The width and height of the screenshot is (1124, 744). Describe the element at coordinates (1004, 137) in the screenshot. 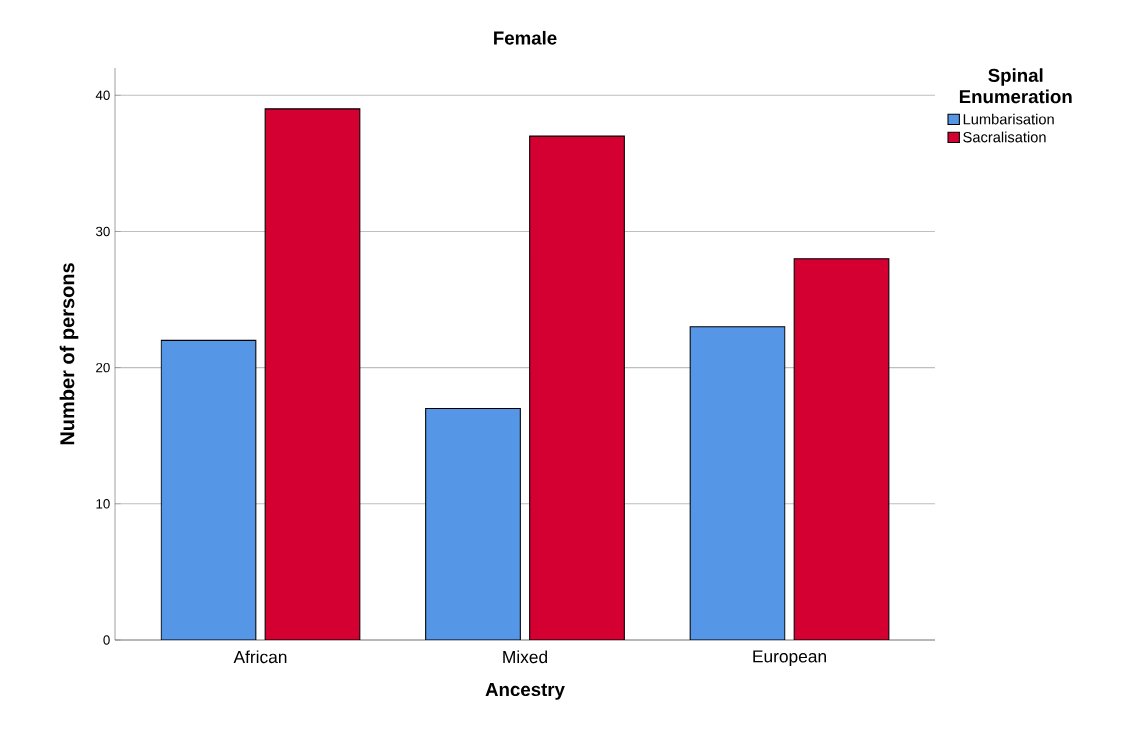

I see `legend-label: Sacralisation` at that location.